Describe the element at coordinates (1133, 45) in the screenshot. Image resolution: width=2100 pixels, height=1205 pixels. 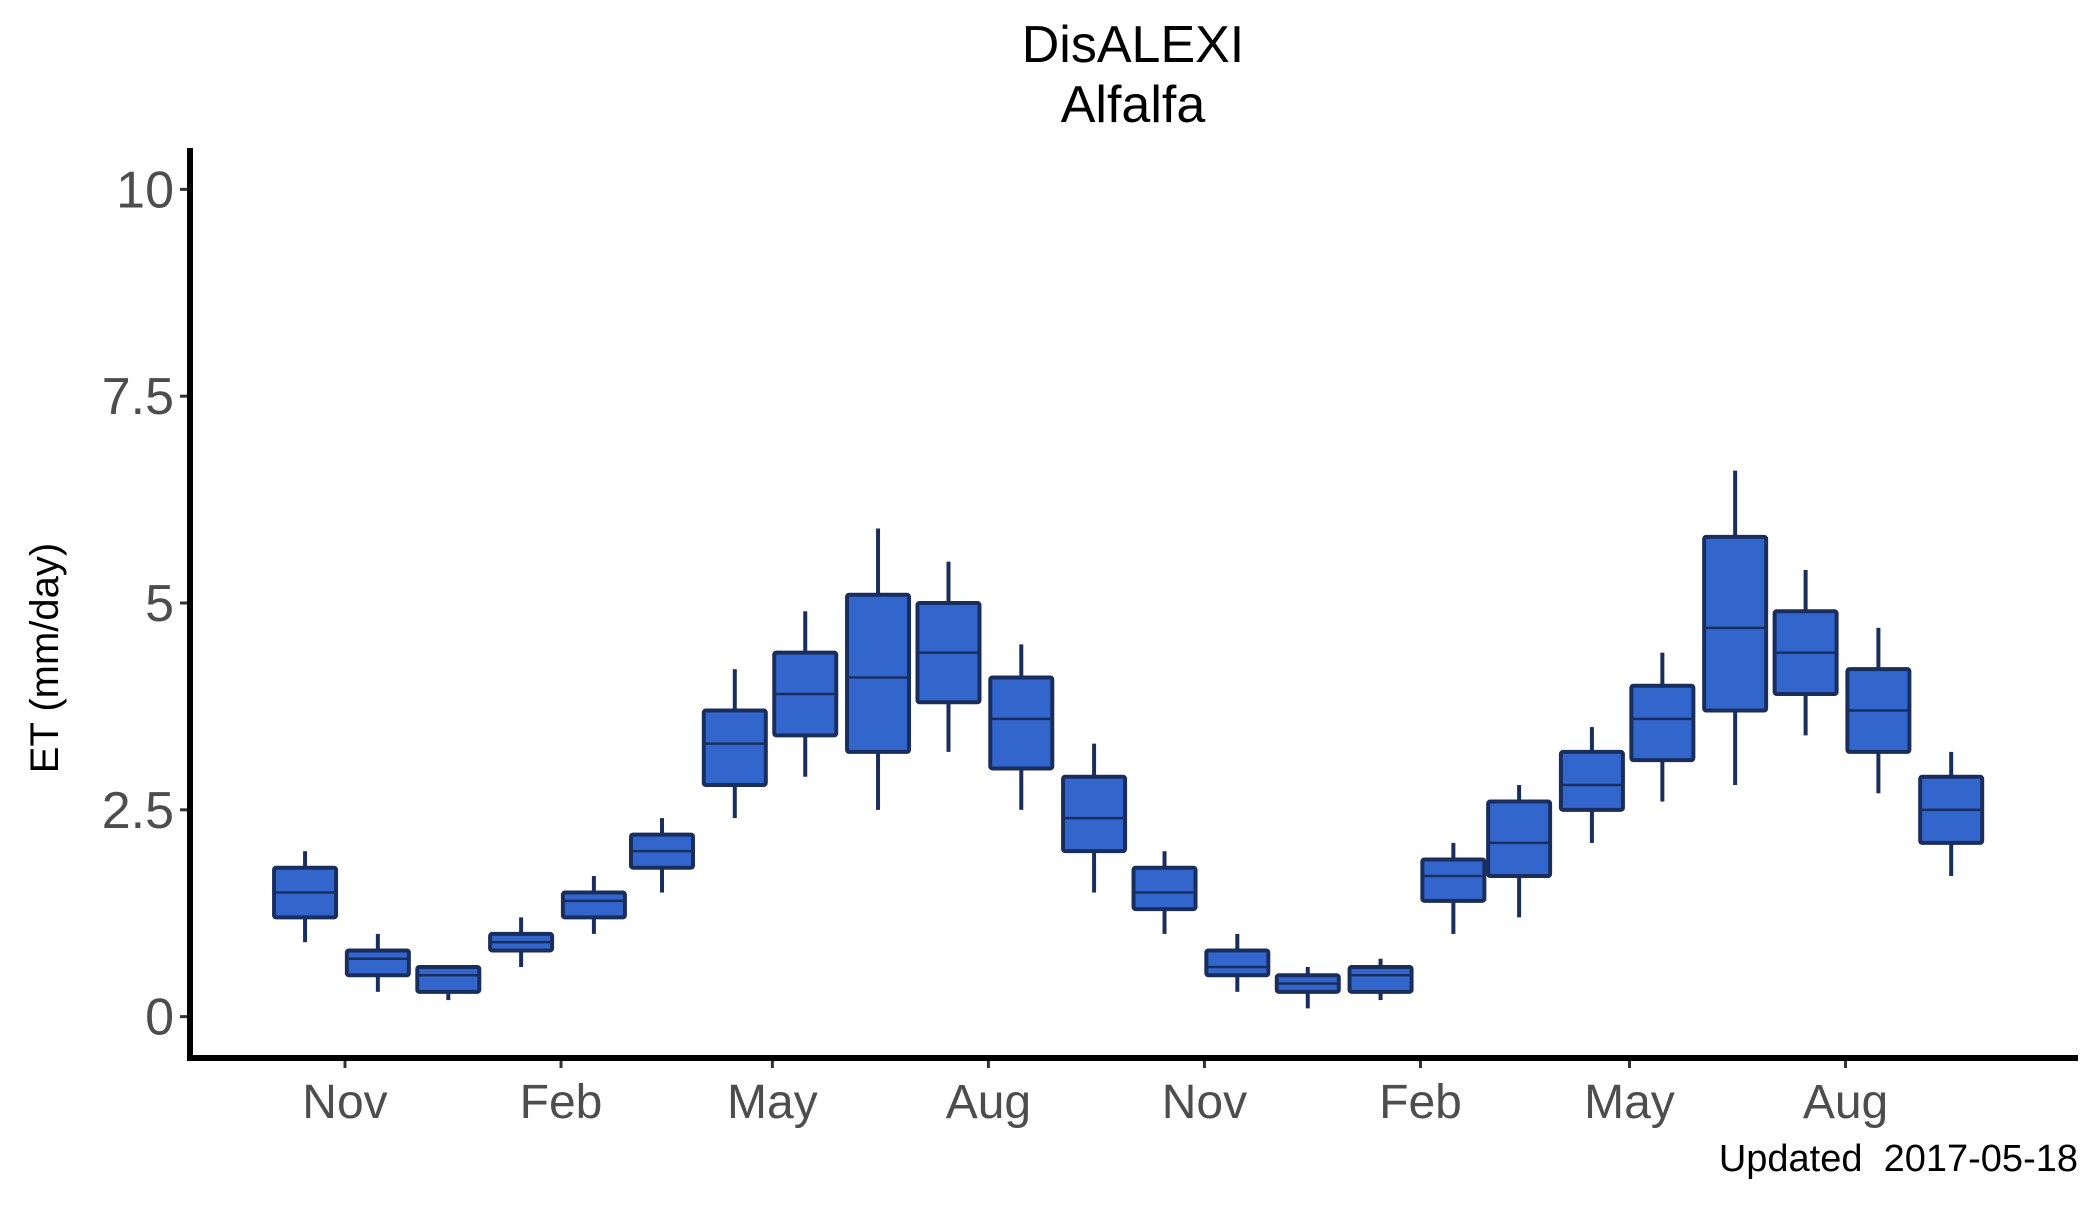
I see `chart-title: DisALEXI` at that location.